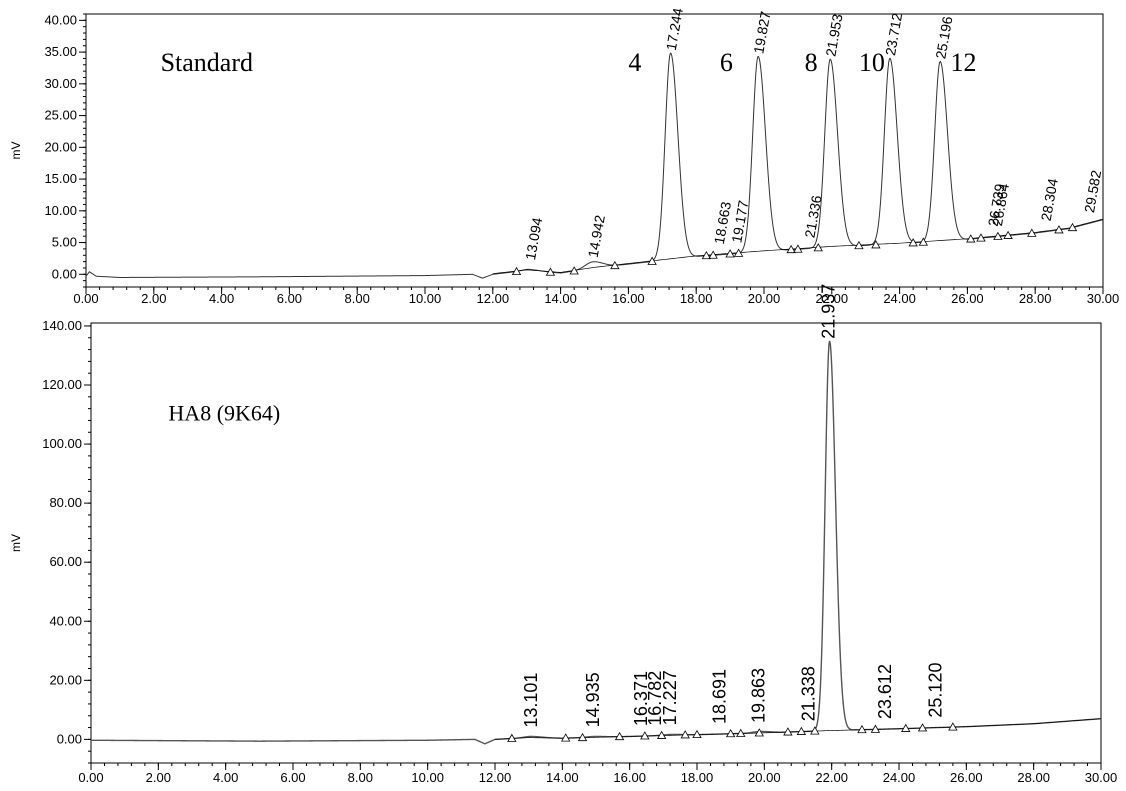 The width and height of the screenshot is (1126, 791). What do you see at coordinates (62, 443) in the screenshot?
I see `y-tick-label: 100.00` at bounding box center [62, 443].